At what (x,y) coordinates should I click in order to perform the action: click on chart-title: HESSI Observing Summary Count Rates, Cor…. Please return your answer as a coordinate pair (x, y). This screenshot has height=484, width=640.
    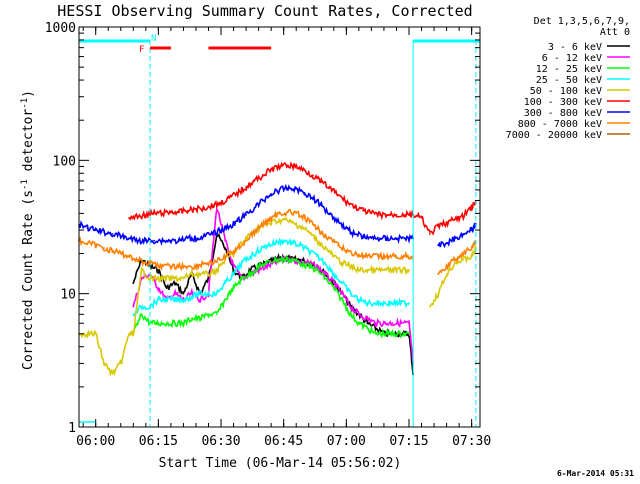
    Looking at the image, I should click on (264, 11).